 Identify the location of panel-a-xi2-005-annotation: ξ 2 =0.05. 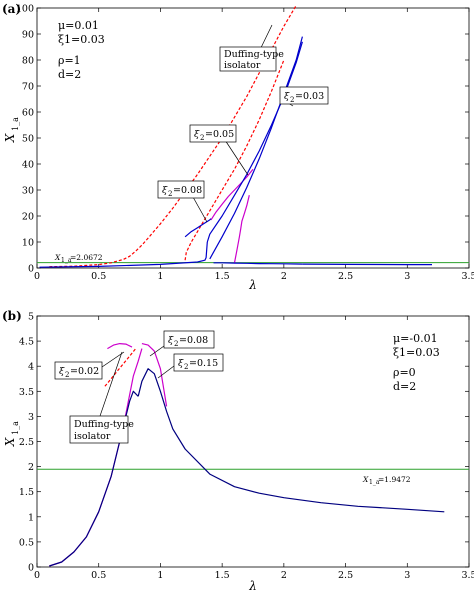
(219, 150).